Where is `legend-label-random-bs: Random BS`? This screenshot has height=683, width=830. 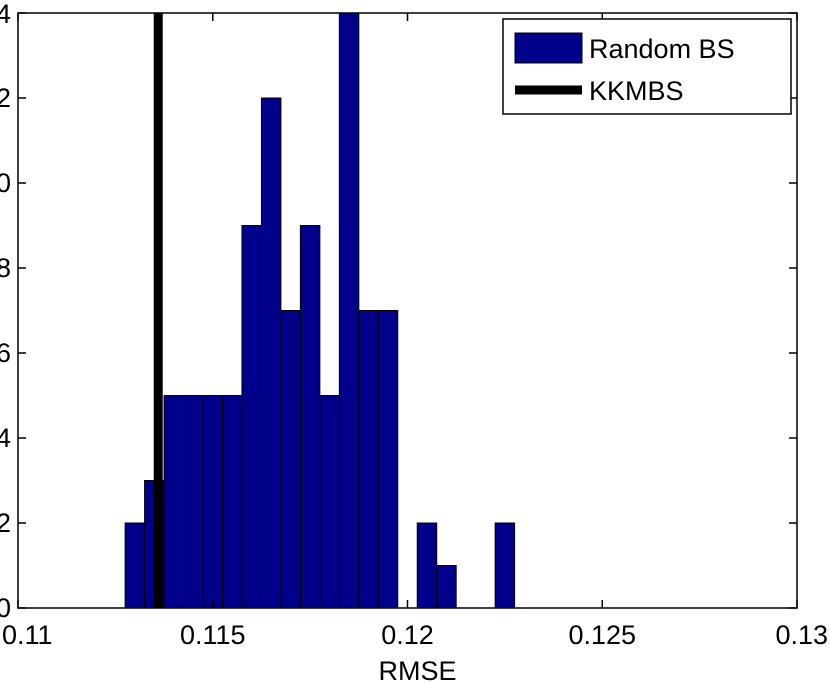
legend-label-random-bs: Random BS is located at coordinates (662, 49).